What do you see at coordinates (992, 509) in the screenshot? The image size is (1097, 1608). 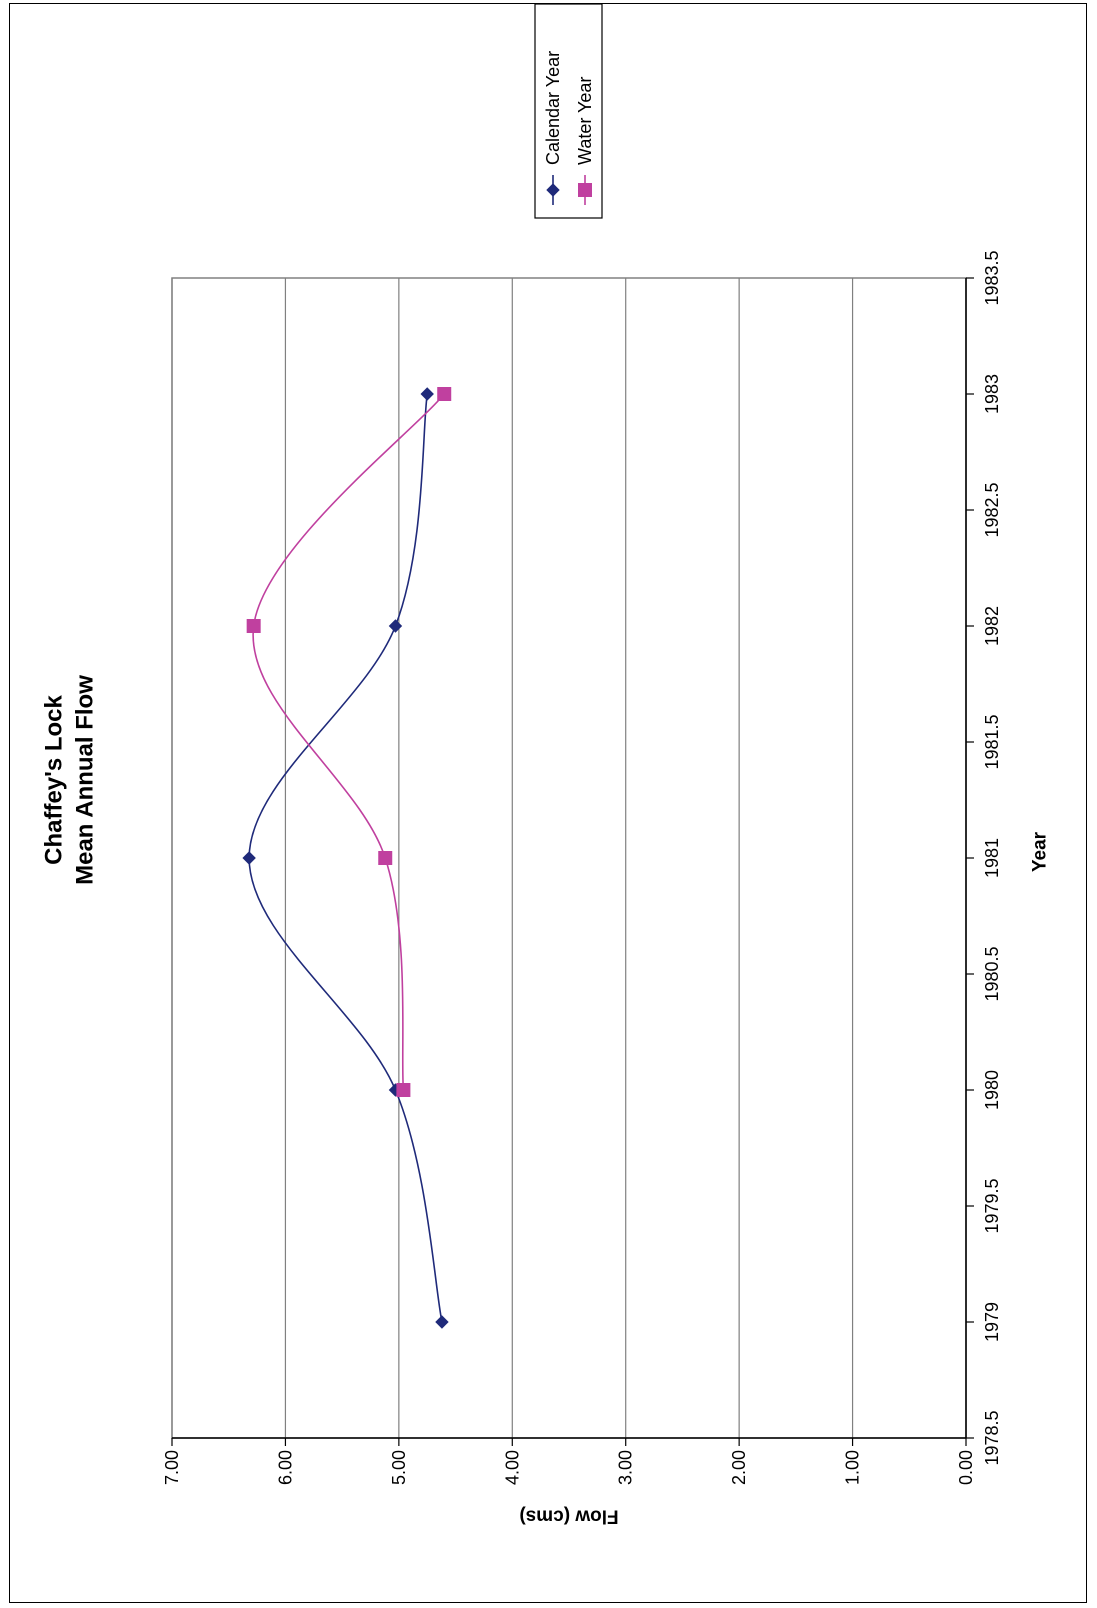 I see `x-tick-label: 1982.5` at bounding box center [992, 509].